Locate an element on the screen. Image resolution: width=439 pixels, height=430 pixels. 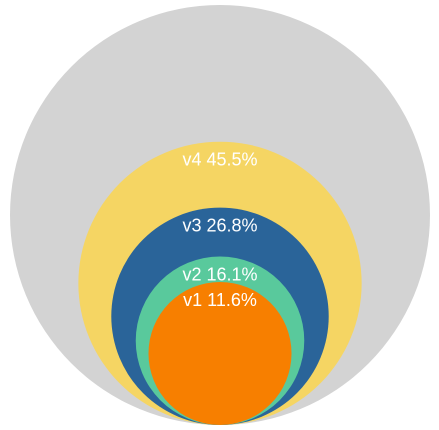
label-v2: v2 16.1% is located at coordinates (219, 274).